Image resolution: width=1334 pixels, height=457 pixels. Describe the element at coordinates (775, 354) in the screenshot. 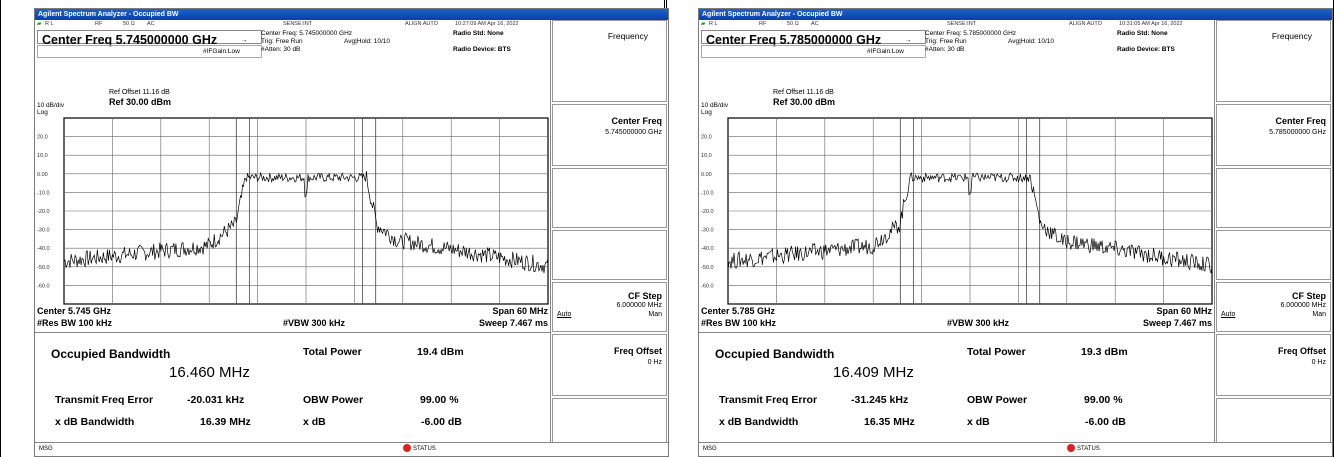

I see `occ-bw-label: Occupied Bandwidth` at that location.